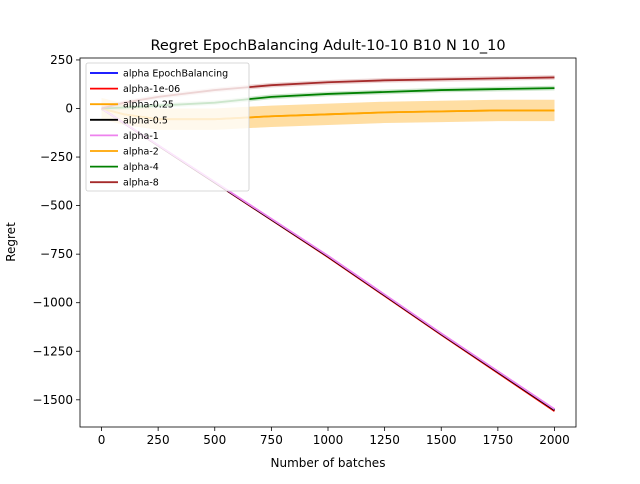 The height and width of the screenshot is (484, 640). What do you see at coordinates (554, 440) in the screenshot?
I see `x-tick-label: 2000` at bounding box center [554, 440].